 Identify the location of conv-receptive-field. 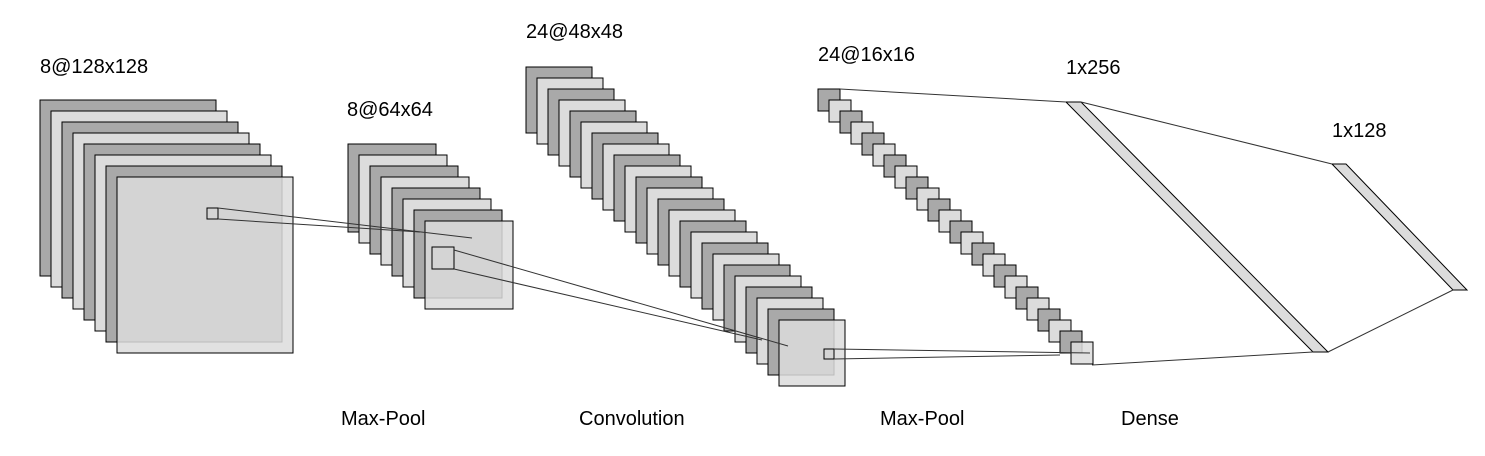
(829, 354).